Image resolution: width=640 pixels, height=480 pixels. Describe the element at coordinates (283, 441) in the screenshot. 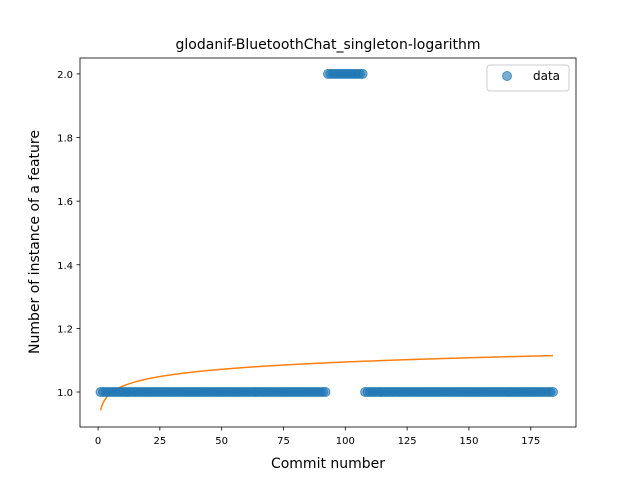

I see `x-tick-label: 75` at that location.